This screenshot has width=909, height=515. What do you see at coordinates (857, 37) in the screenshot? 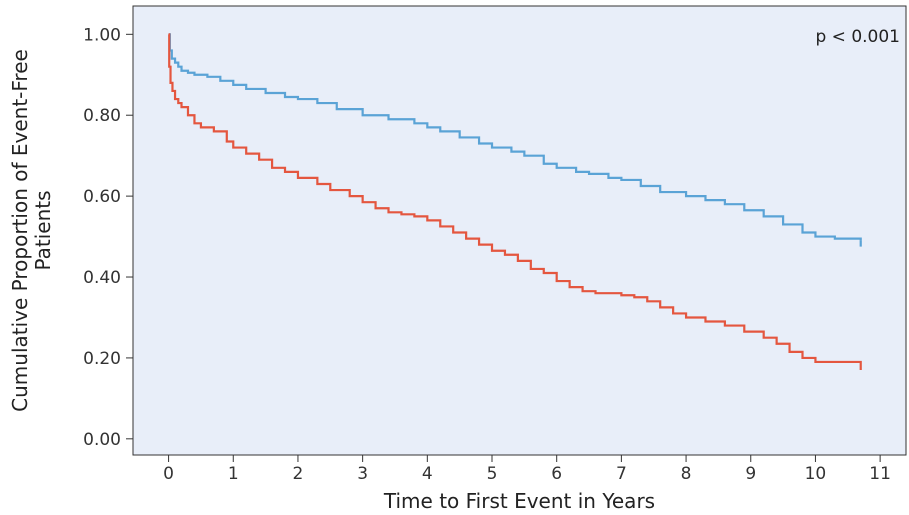
I see `p-value-annotation: p < 0.001` at bounding box center [857, 37].